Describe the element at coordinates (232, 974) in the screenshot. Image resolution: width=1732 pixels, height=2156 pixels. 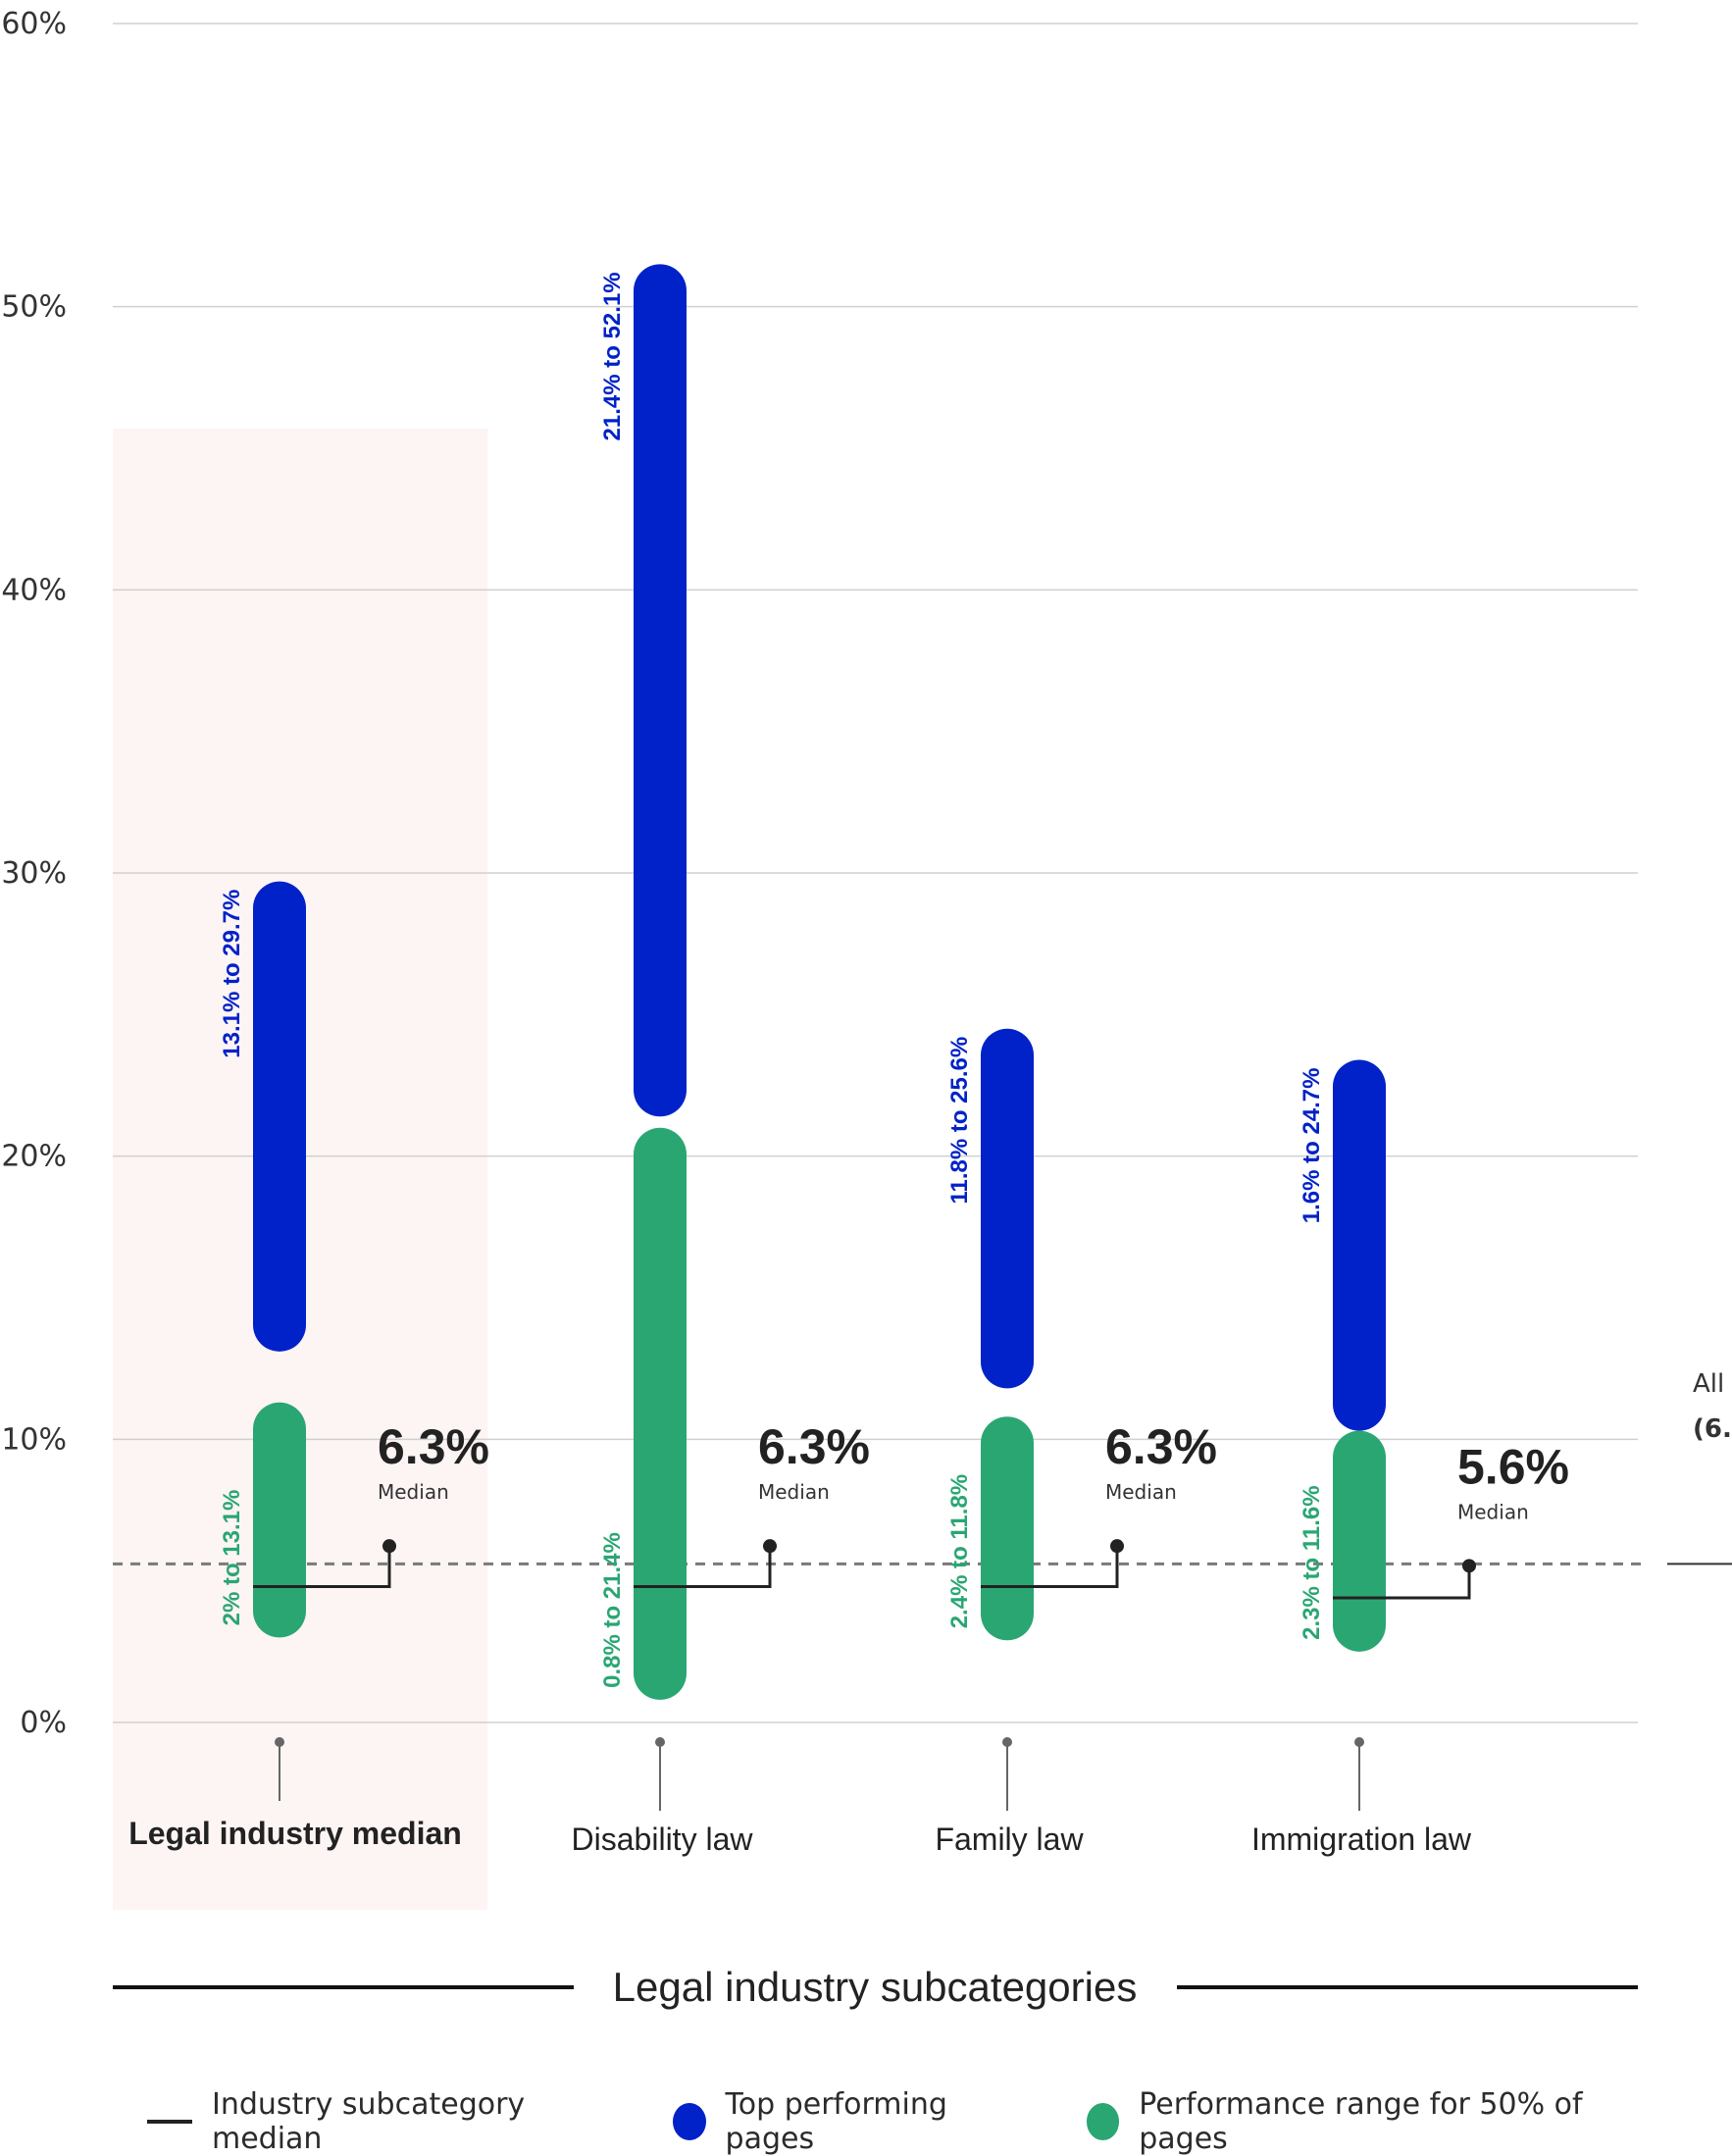
I see `top-range-label: 13.1% to 29.7%` at that location.